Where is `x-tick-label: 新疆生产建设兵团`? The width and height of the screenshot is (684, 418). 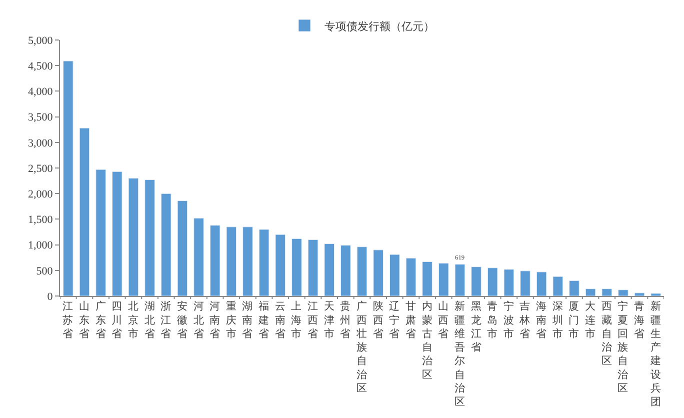
x-tick-label: 新疆生产建设兵团 is located at coordinates (655, 354).